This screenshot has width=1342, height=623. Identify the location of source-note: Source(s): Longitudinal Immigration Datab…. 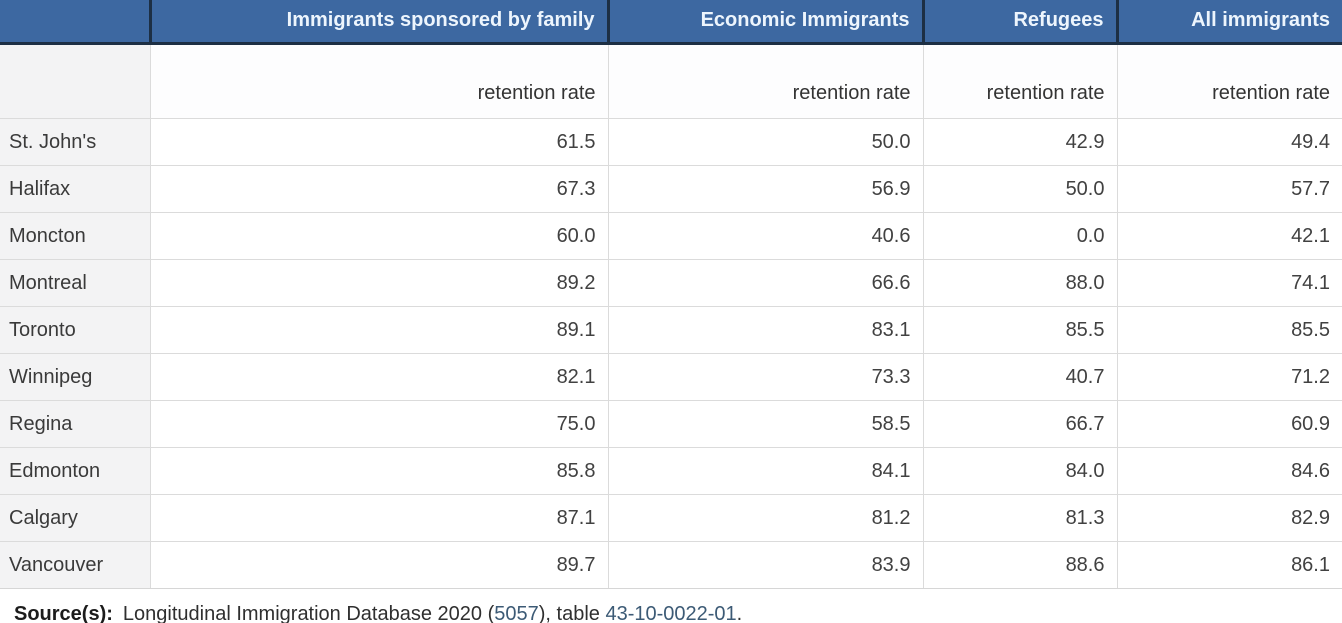
(671, 606).